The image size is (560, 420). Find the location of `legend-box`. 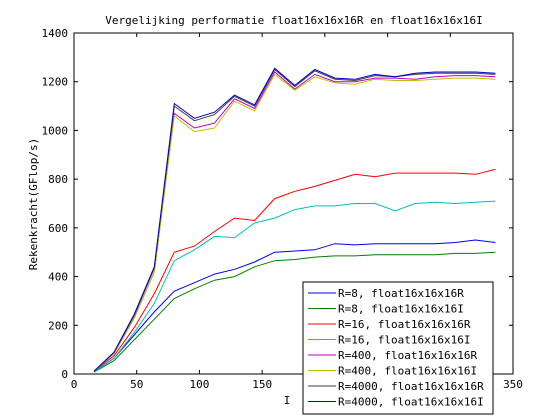

legend-box is located at coordinates (398, 348).